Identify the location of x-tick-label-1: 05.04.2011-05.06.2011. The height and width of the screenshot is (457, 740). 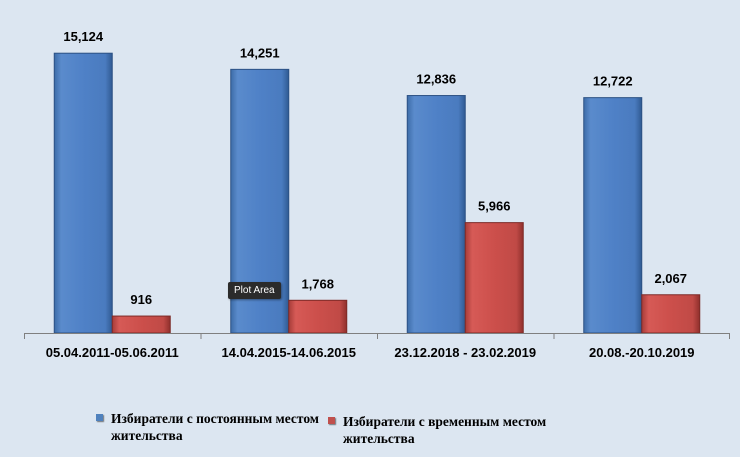
(112, 352).